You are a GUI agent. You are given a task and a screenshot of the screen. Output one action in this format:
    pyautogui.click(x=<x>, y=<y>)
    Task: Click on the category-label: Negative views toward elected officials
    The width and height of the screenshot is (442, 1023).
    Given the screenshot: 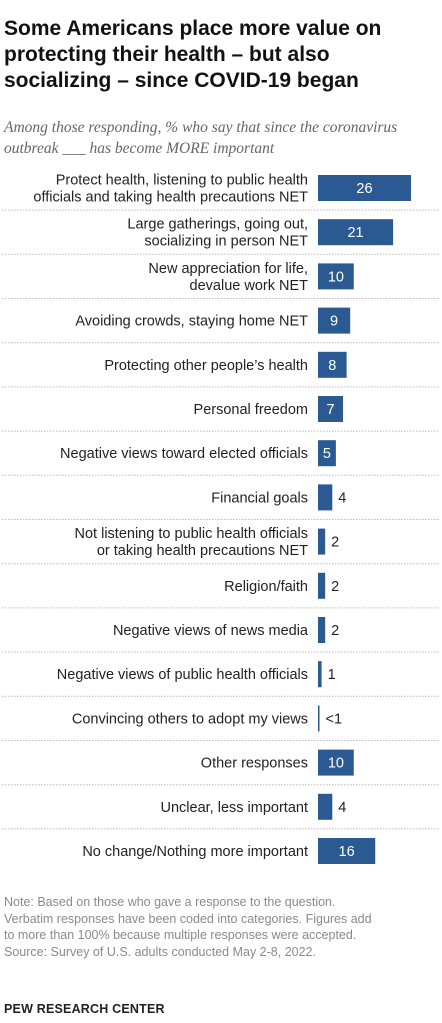 What is the action you would take?
    pyautogui.click(x=184, y=454)
    